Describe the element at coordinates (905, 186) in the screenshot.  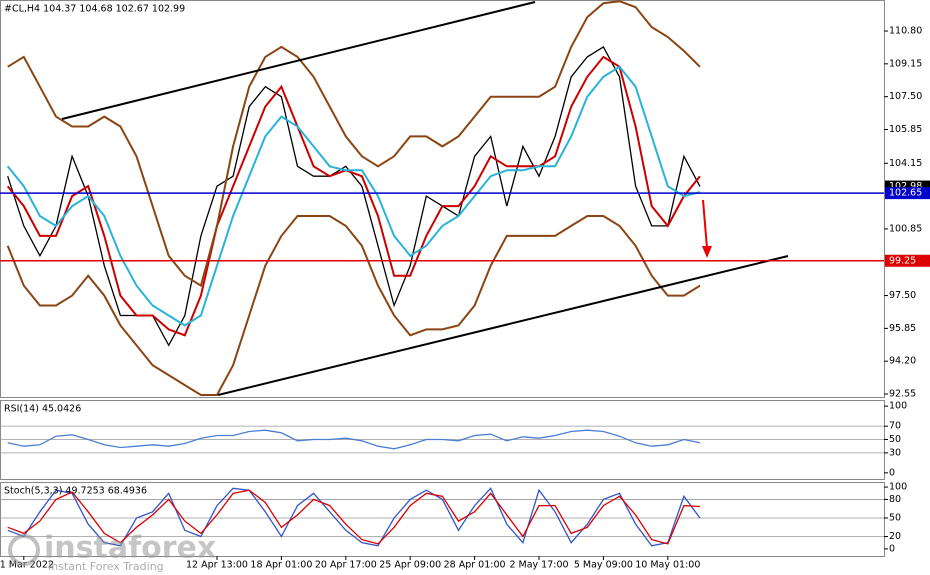
I see `price-label: 102.98` at that location.